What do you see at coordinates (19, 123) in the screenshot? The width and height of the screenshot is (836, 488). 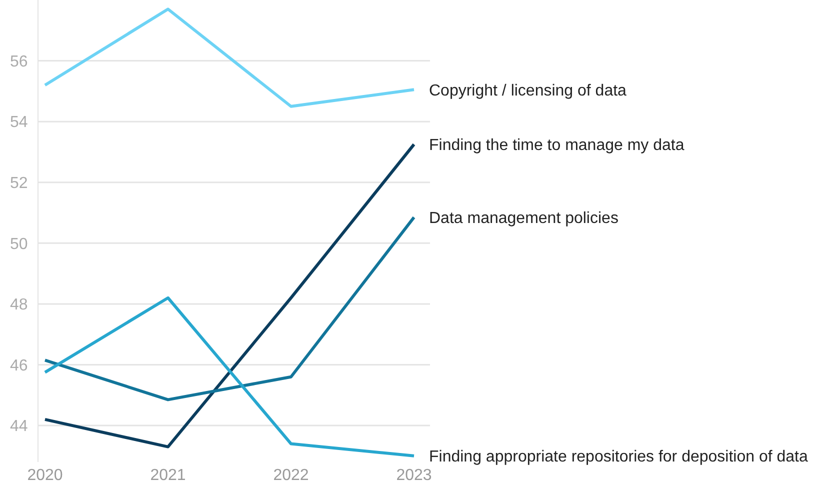 I see `y-tick-label: 54` at bounding box center [19, 123].